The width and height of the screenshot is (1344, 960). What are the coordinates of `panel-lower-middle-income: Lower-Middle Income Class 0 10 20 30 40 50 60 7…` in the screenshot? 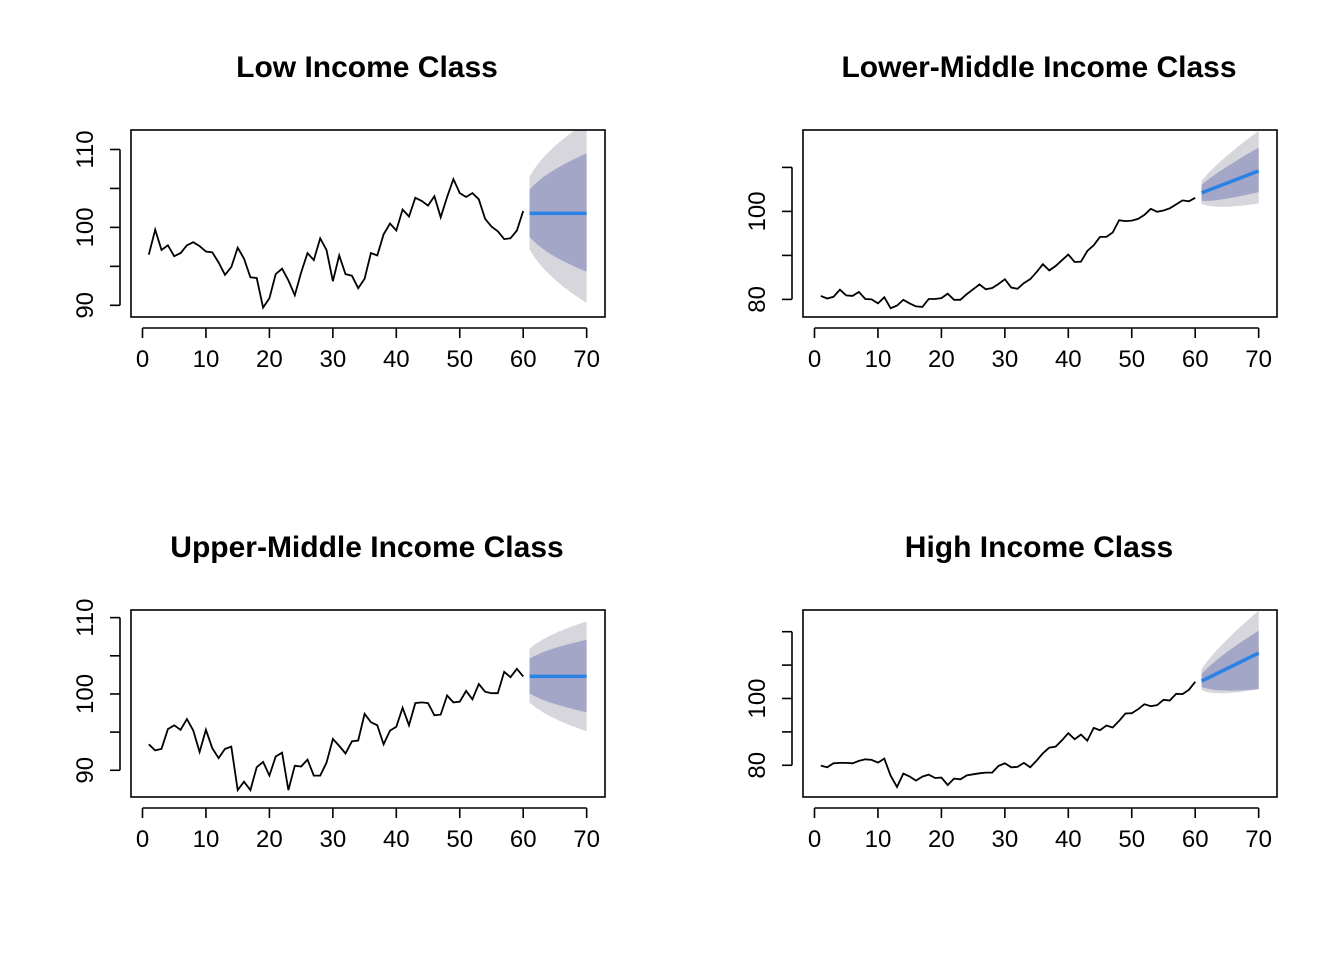 It's located at (1011, 212).